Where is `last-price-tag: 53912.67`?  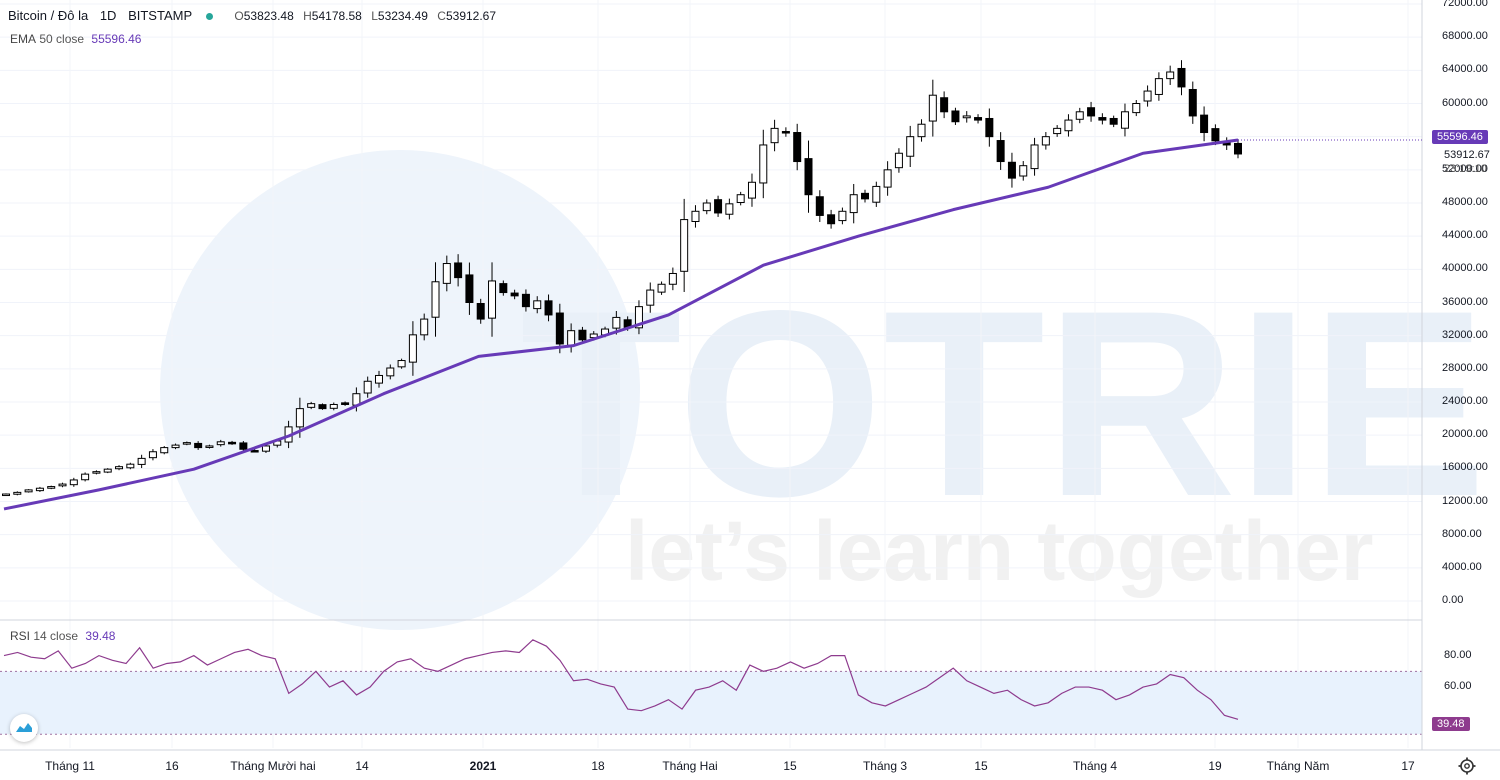 last-price-tag: 53912.67 is located at coordinates (1467, 155).